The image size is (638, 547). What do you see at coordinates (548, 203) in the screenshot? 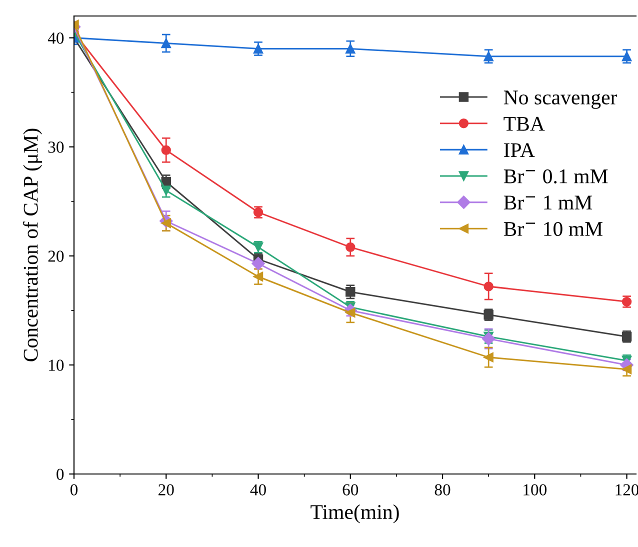
I see `legend-label: Br$^{−}$ 1 mM` at bounding box center [548, 203].